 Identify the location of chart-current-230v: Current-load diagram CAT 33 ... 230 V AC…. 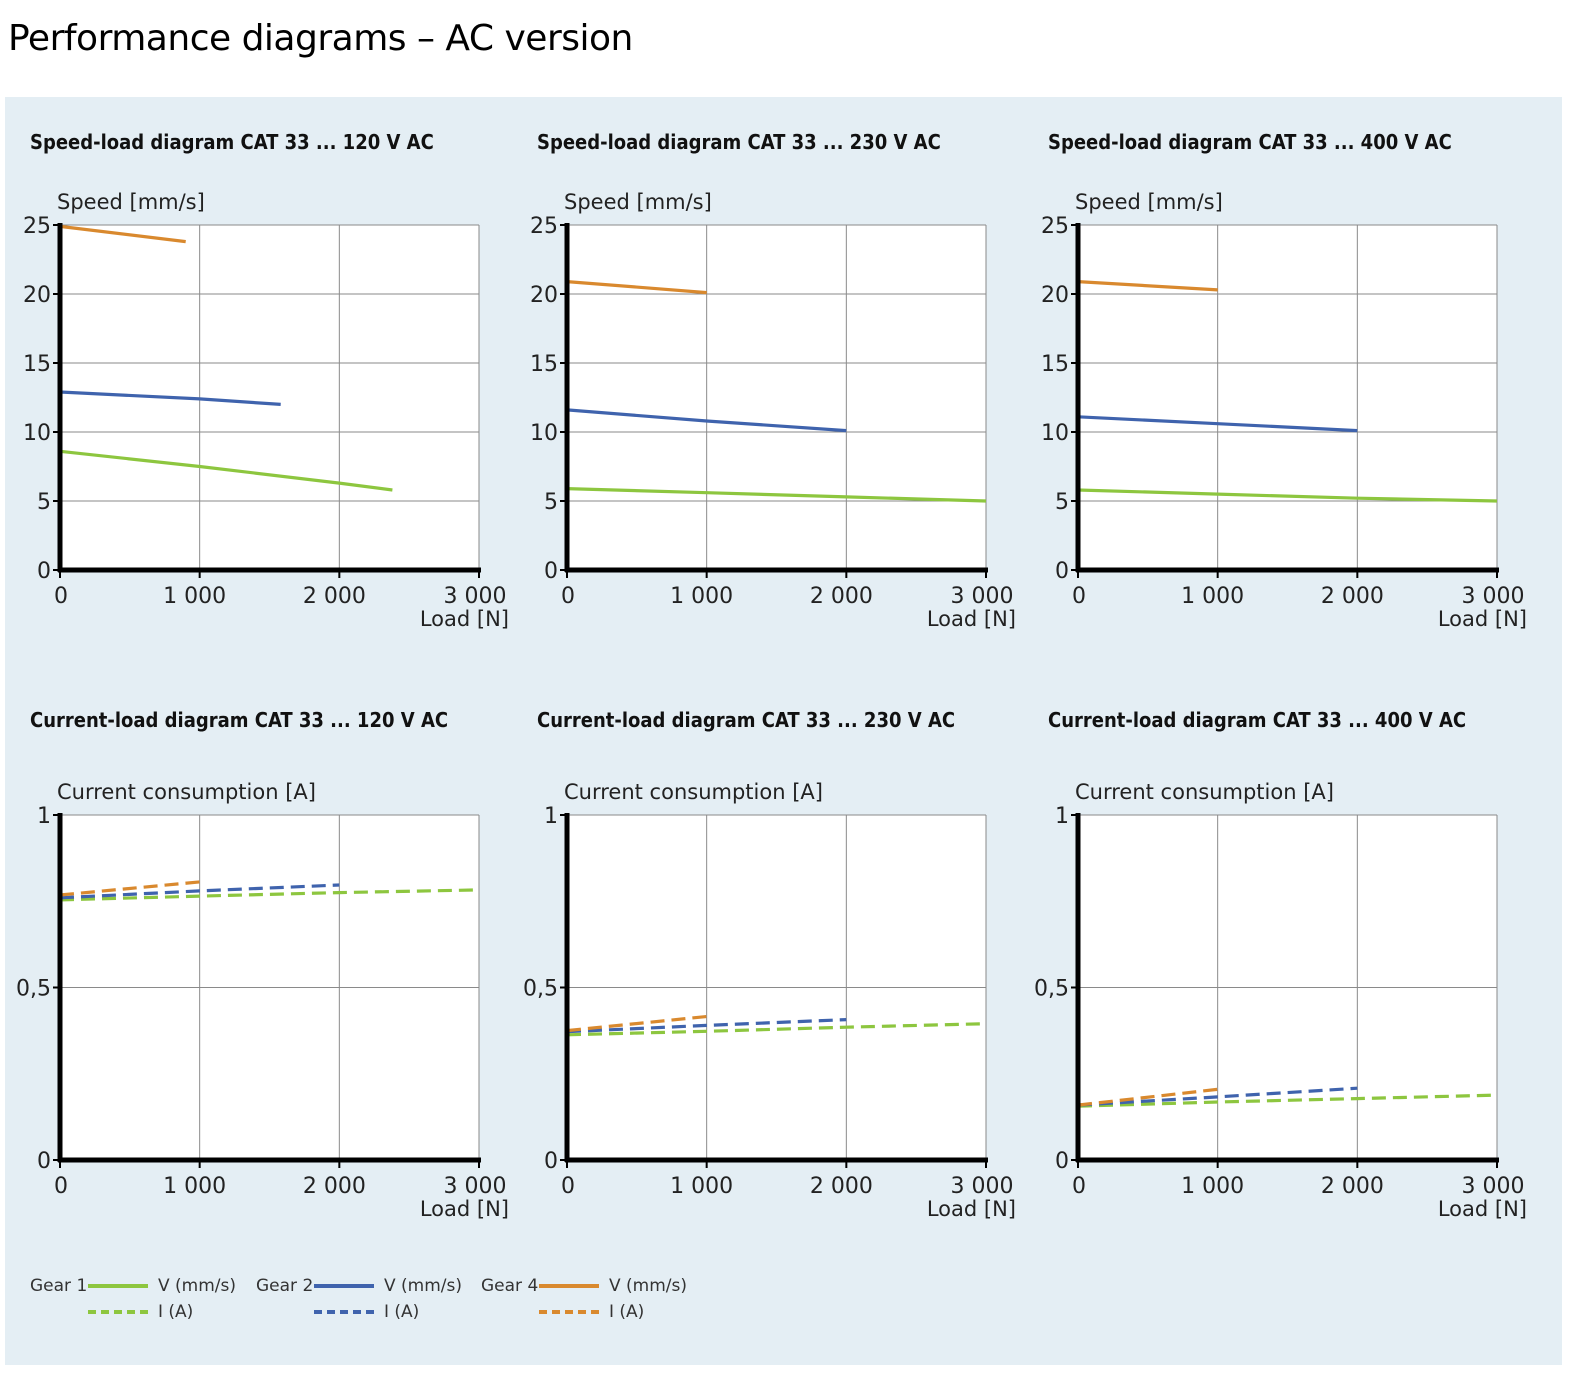
(790, 988).